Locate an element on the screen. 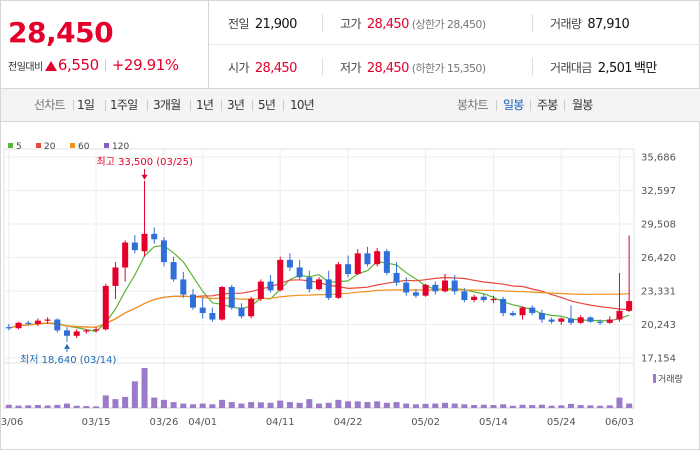 Image resolution: width=700 pixels, height=451 pixels. y-tick-label: 23,331 is located at coordinates (658, 292).